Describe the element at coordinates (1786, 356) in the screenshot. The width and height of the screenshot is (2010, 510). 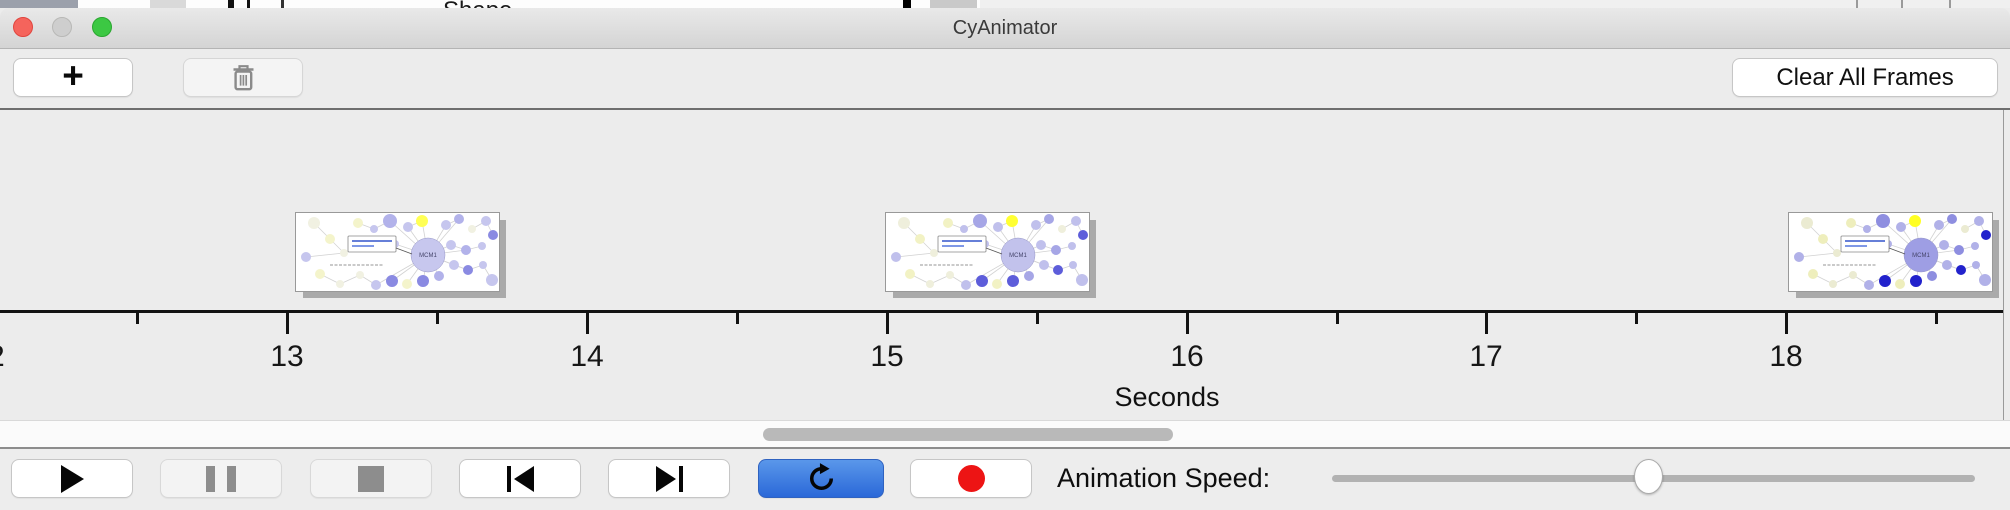
I see `axis-tick-label: 18` at that location.